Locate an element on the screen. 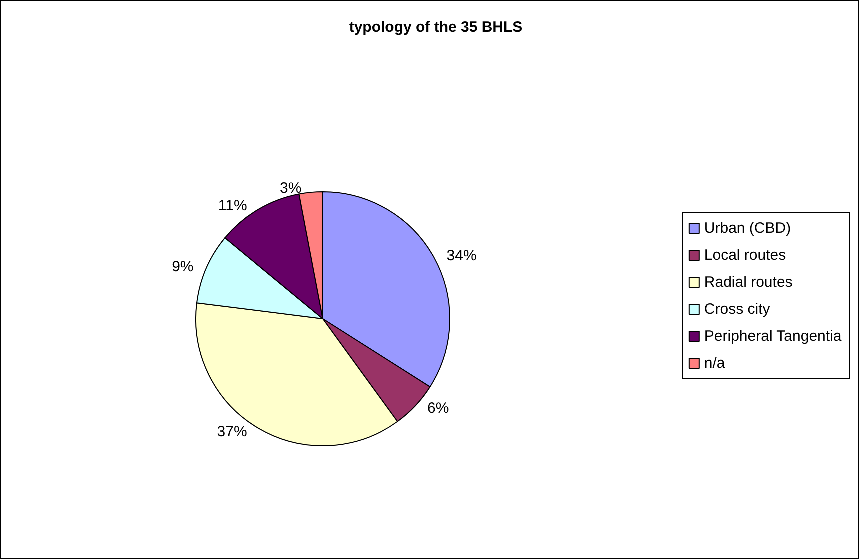  legend-label: Radial routes is located at coordinates (748, 282).